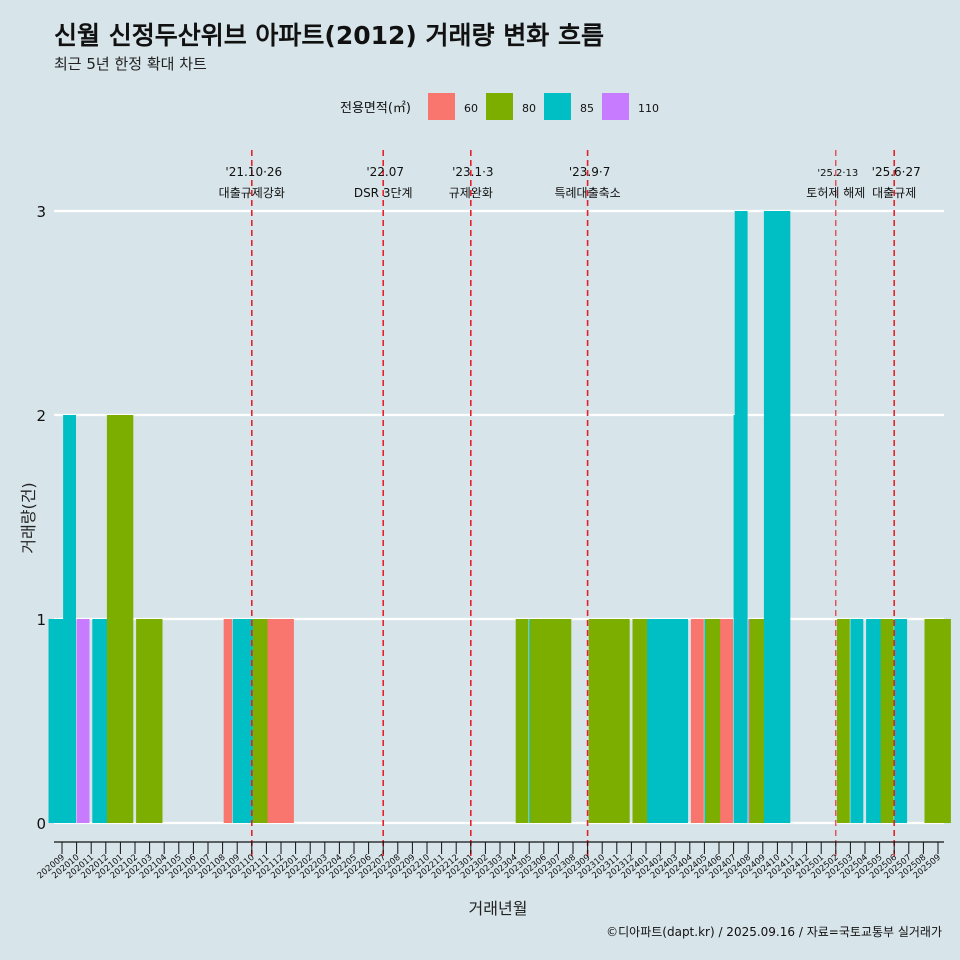 The width and height of the screenshot is (960, 960). I want to click on legend-label-80: 80, so click(529, 108).